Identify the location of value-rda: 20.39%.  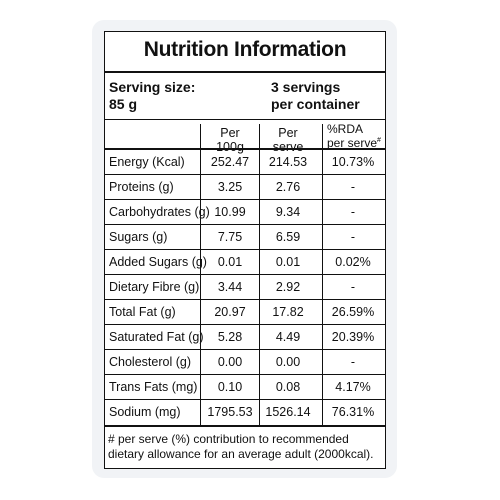
(353, 337).